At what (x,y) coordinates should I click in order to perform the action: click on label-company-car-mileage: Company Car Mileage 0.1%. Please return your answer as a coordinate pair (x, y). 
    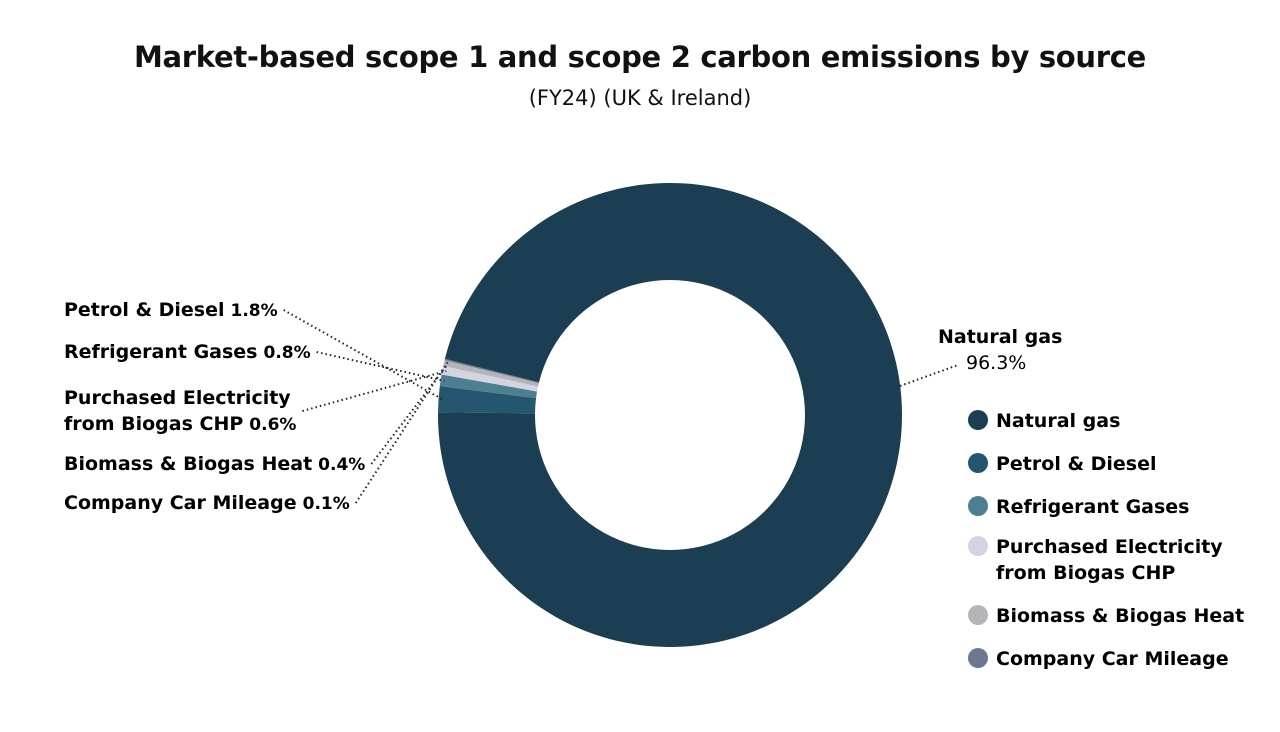
    Looking at the image, I should click on (207, 503).